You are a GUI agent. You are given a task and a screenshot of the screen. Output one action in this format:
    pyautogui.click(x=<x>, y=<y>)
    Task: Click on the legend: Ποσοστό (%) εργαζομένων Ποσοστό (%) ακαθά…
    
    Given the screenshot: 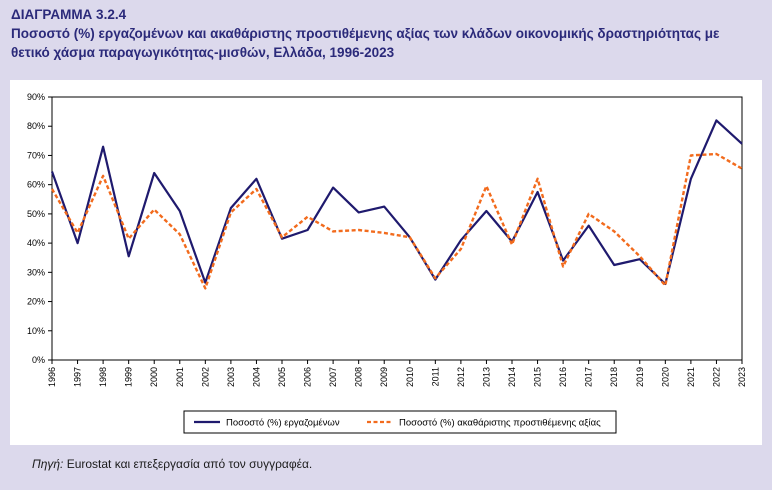 What is the action you would take?
    pyautogui.click(x=400, y=422)
    